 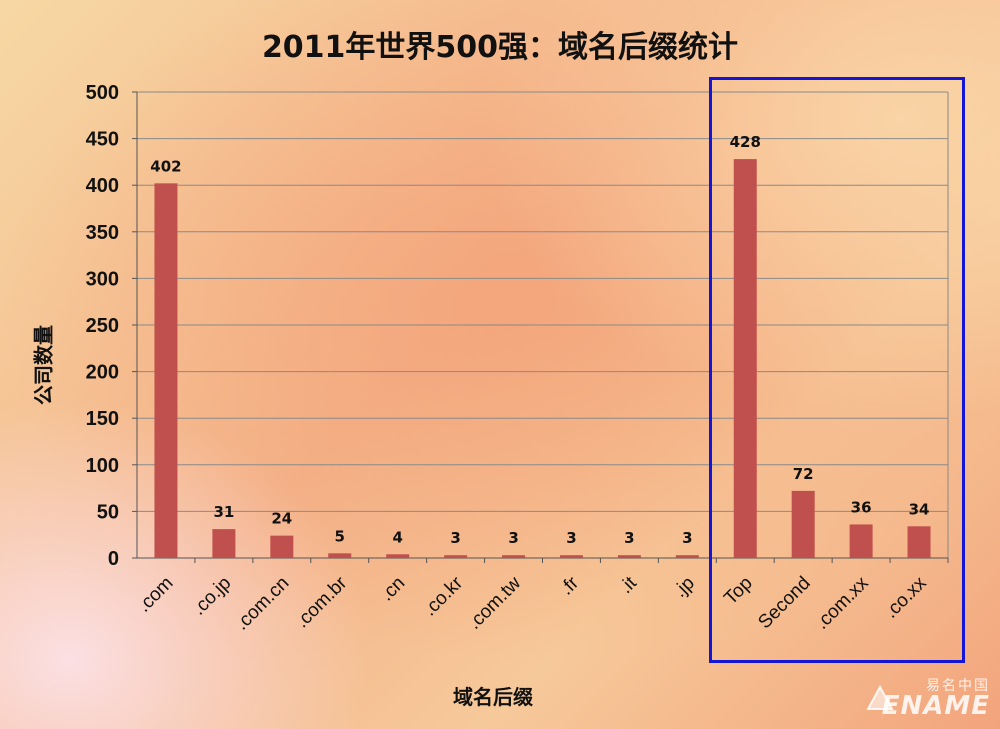 What do you see at coordinates (113, 559) in the screenshot?
I see `y-tick-label: 0` at bounding box center [113, 559].